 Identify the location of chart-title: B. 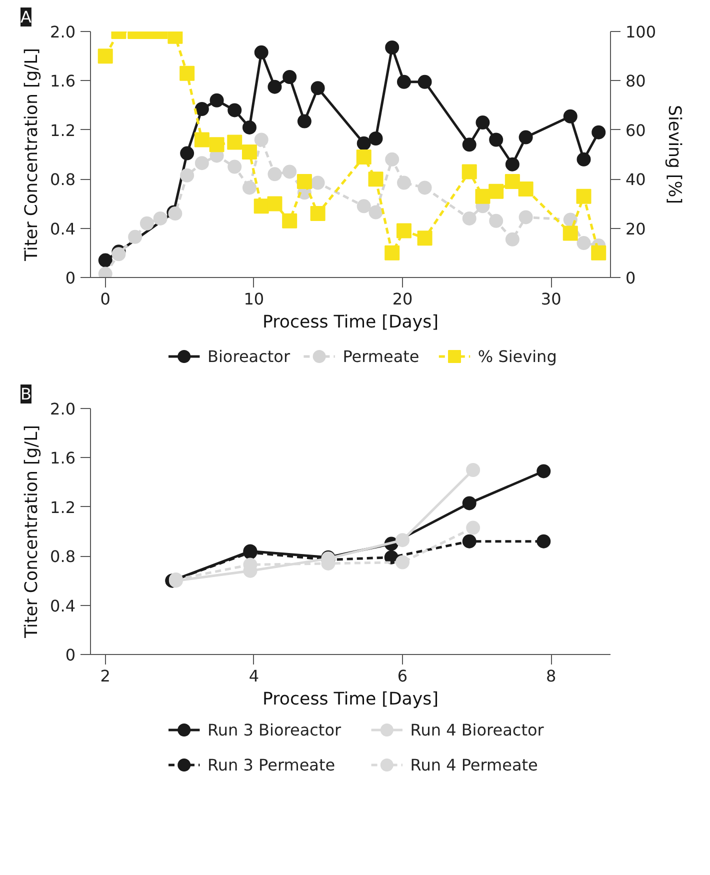
(26, 394).